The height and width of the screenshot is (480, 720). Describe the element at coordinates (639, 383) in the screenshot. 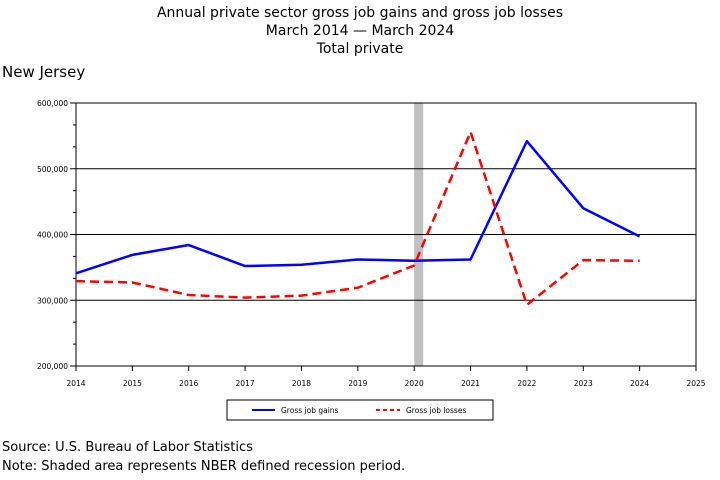

I see `x-tick-label: 2024` at that location.